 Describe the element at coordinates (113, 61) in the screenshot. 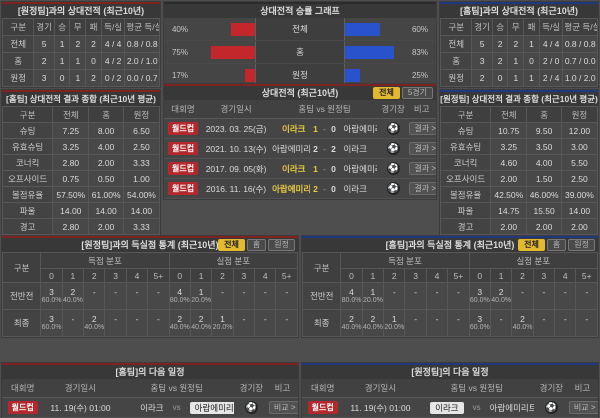

I see `cell: 4 / 2` at that location.